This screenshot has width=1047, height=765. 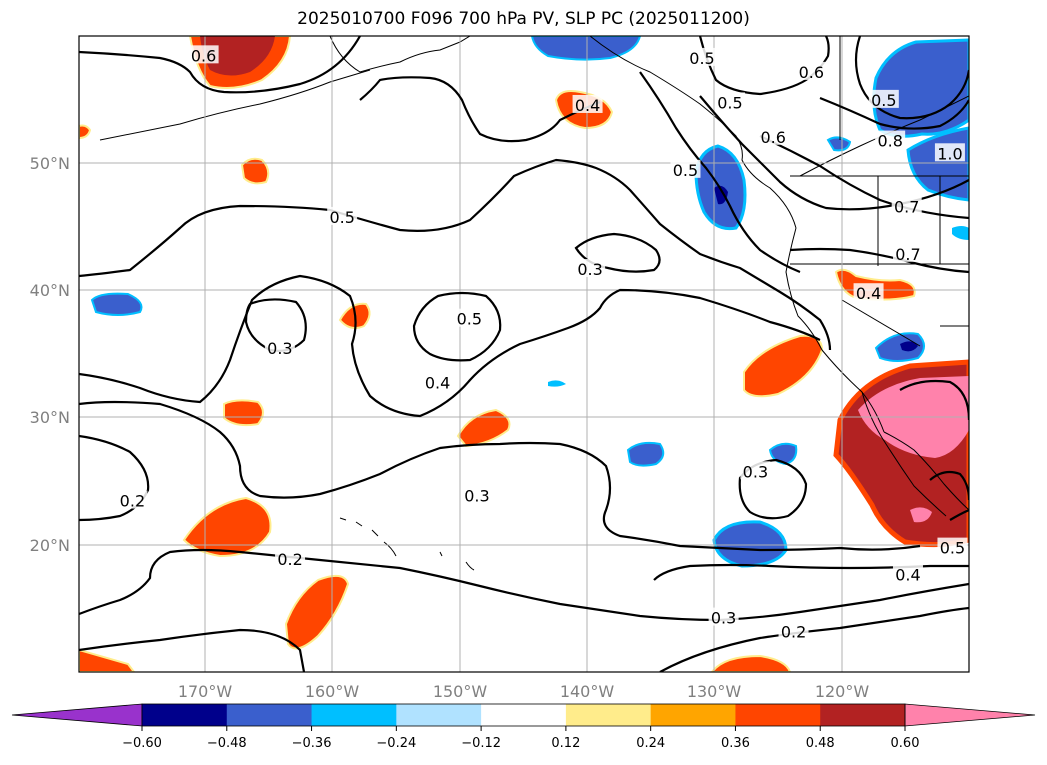 I want to click on pv-anomaly-neg-arizona, so click(x=899, y=347).